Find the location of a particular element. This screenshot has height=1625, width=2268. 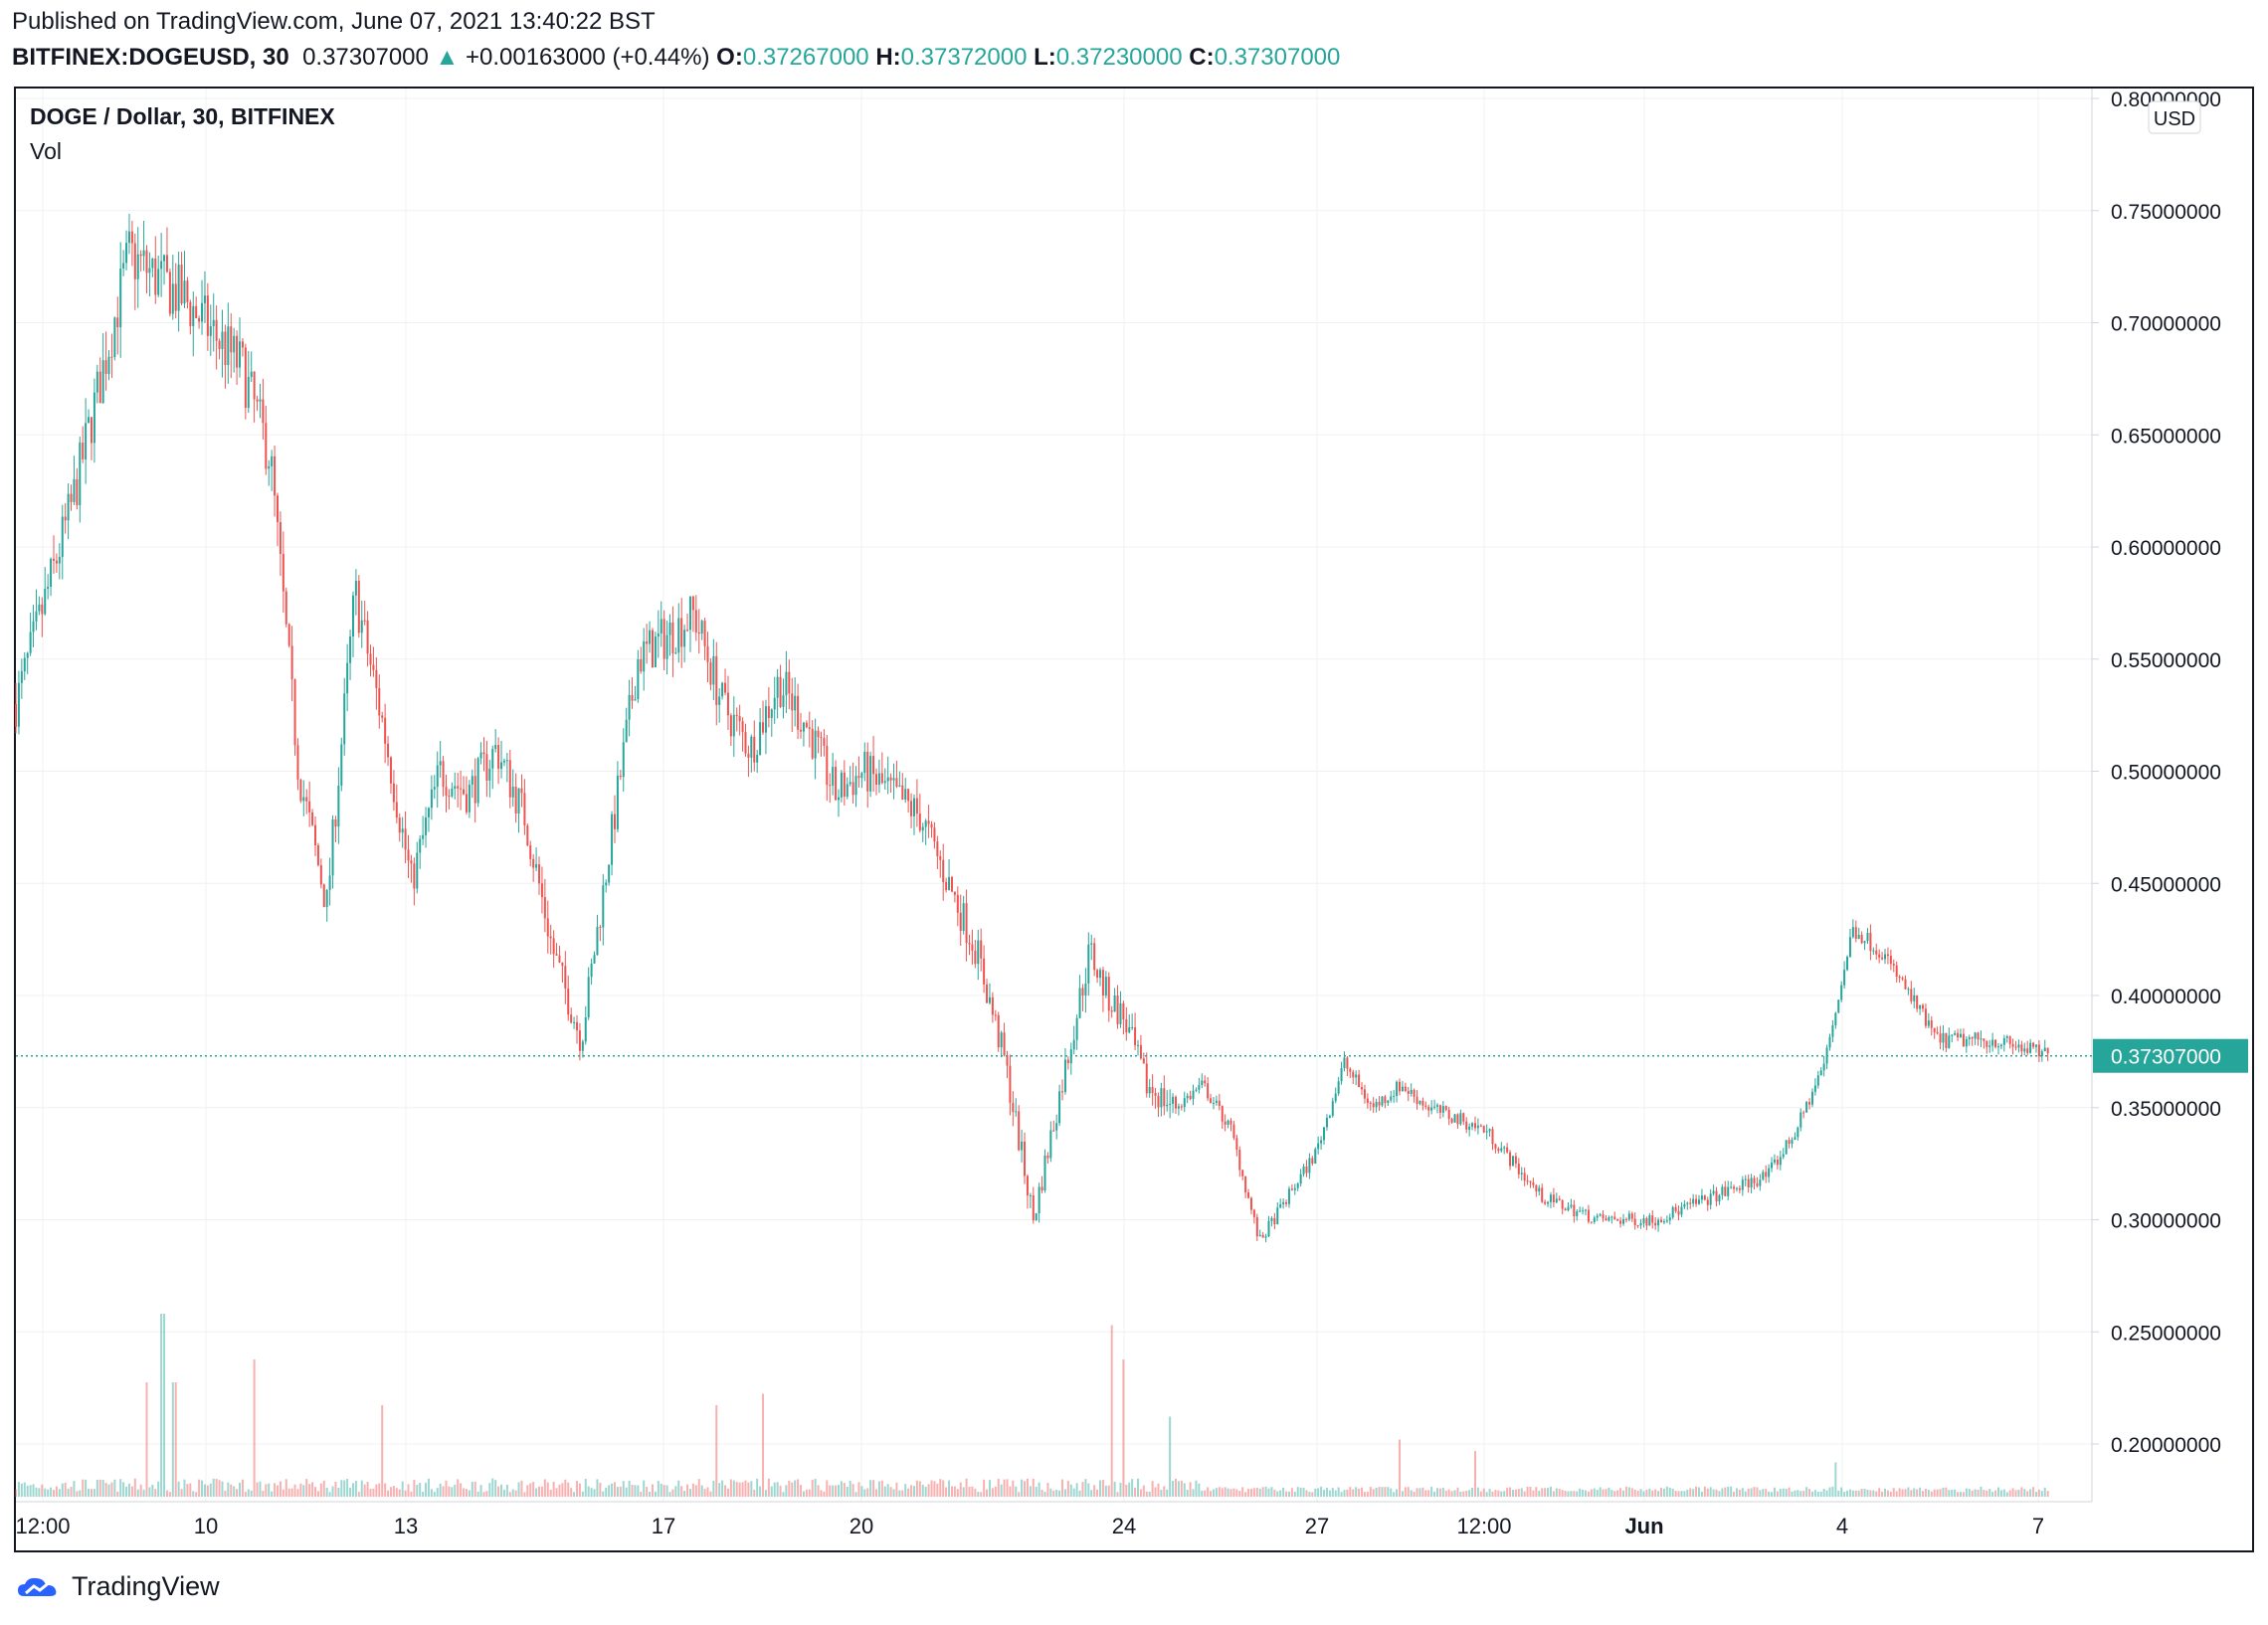

tradingview-footer: TradingView is located at coordinates (117, 1586).